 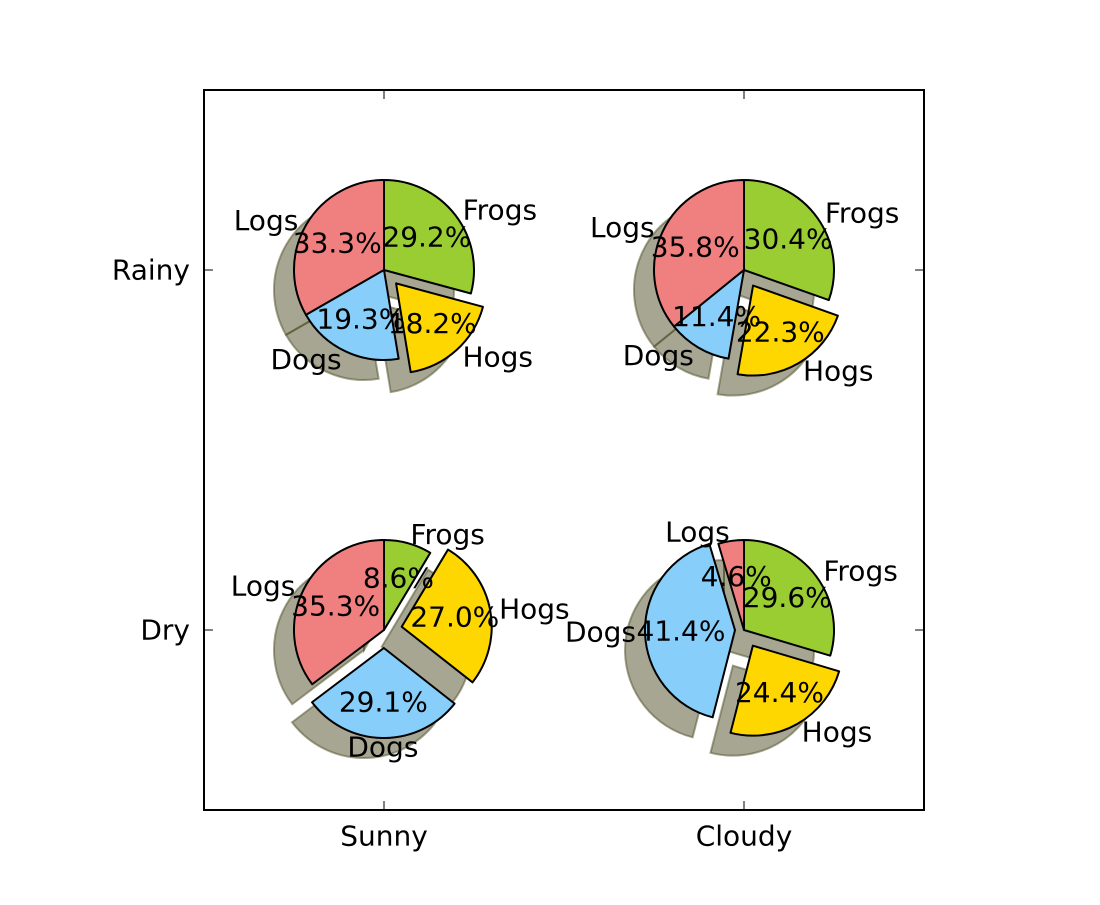 What do you see at coordinates (695, 246) in the screenshot?
I see `pie-pct-label-logs: 35.8%` at bounding box center [695, 246].